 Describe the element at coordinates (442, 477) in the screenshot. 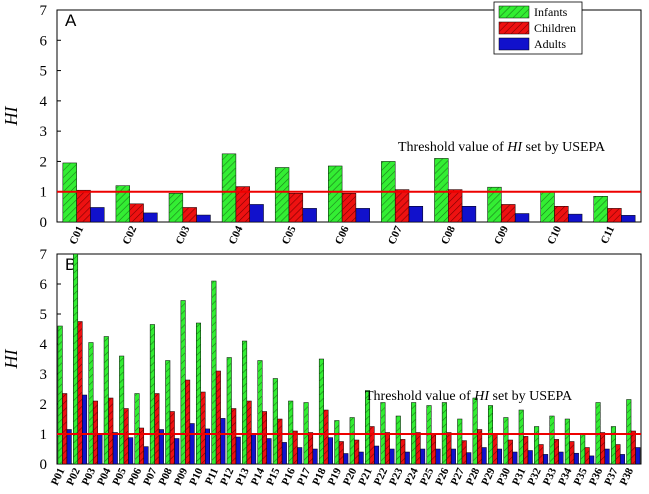

I see `x-tick-label: P26` at that location.